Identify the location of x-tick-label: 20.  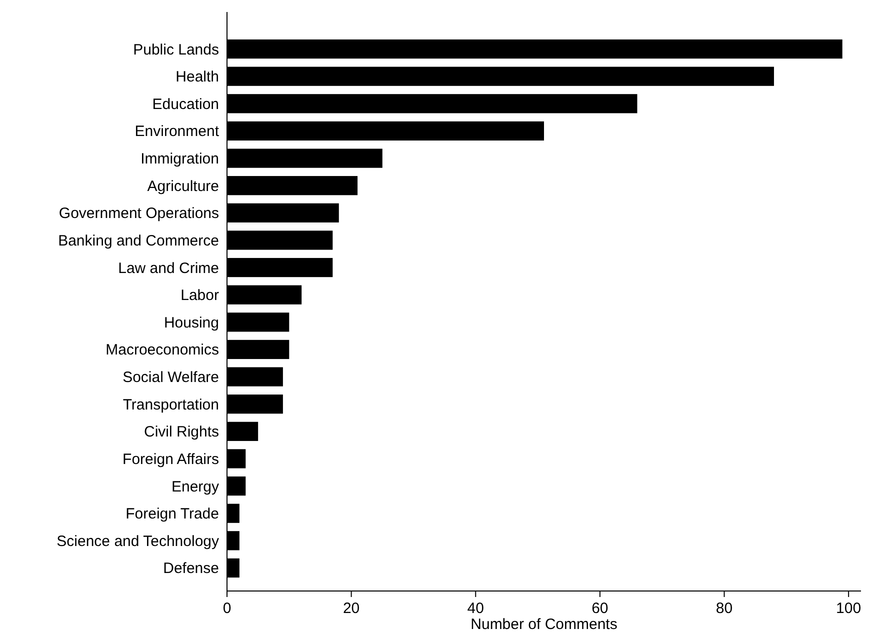
(351, 608).